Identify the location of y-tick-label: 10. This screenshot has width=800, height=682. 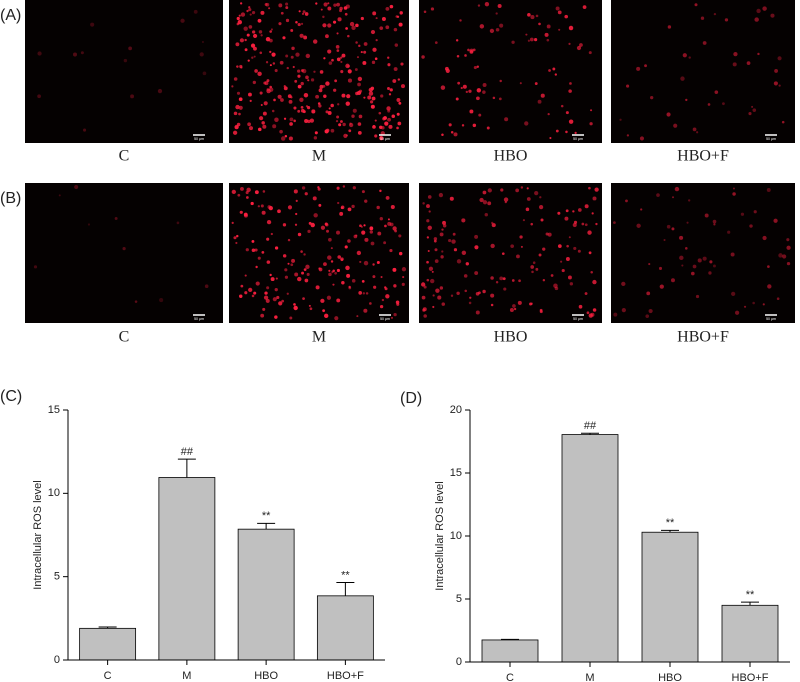
(456, 536).